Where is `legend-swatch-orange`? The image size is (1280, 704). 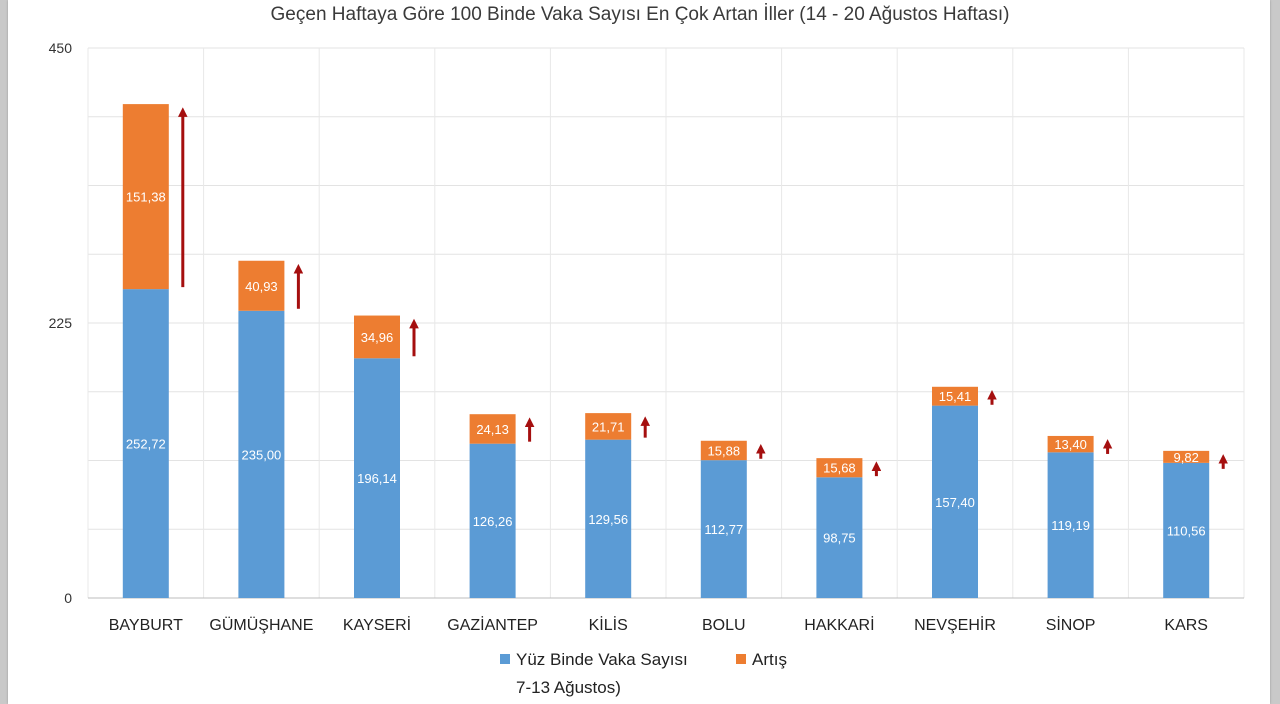
legend-swatch-orange is located at coordinates (741, 659).